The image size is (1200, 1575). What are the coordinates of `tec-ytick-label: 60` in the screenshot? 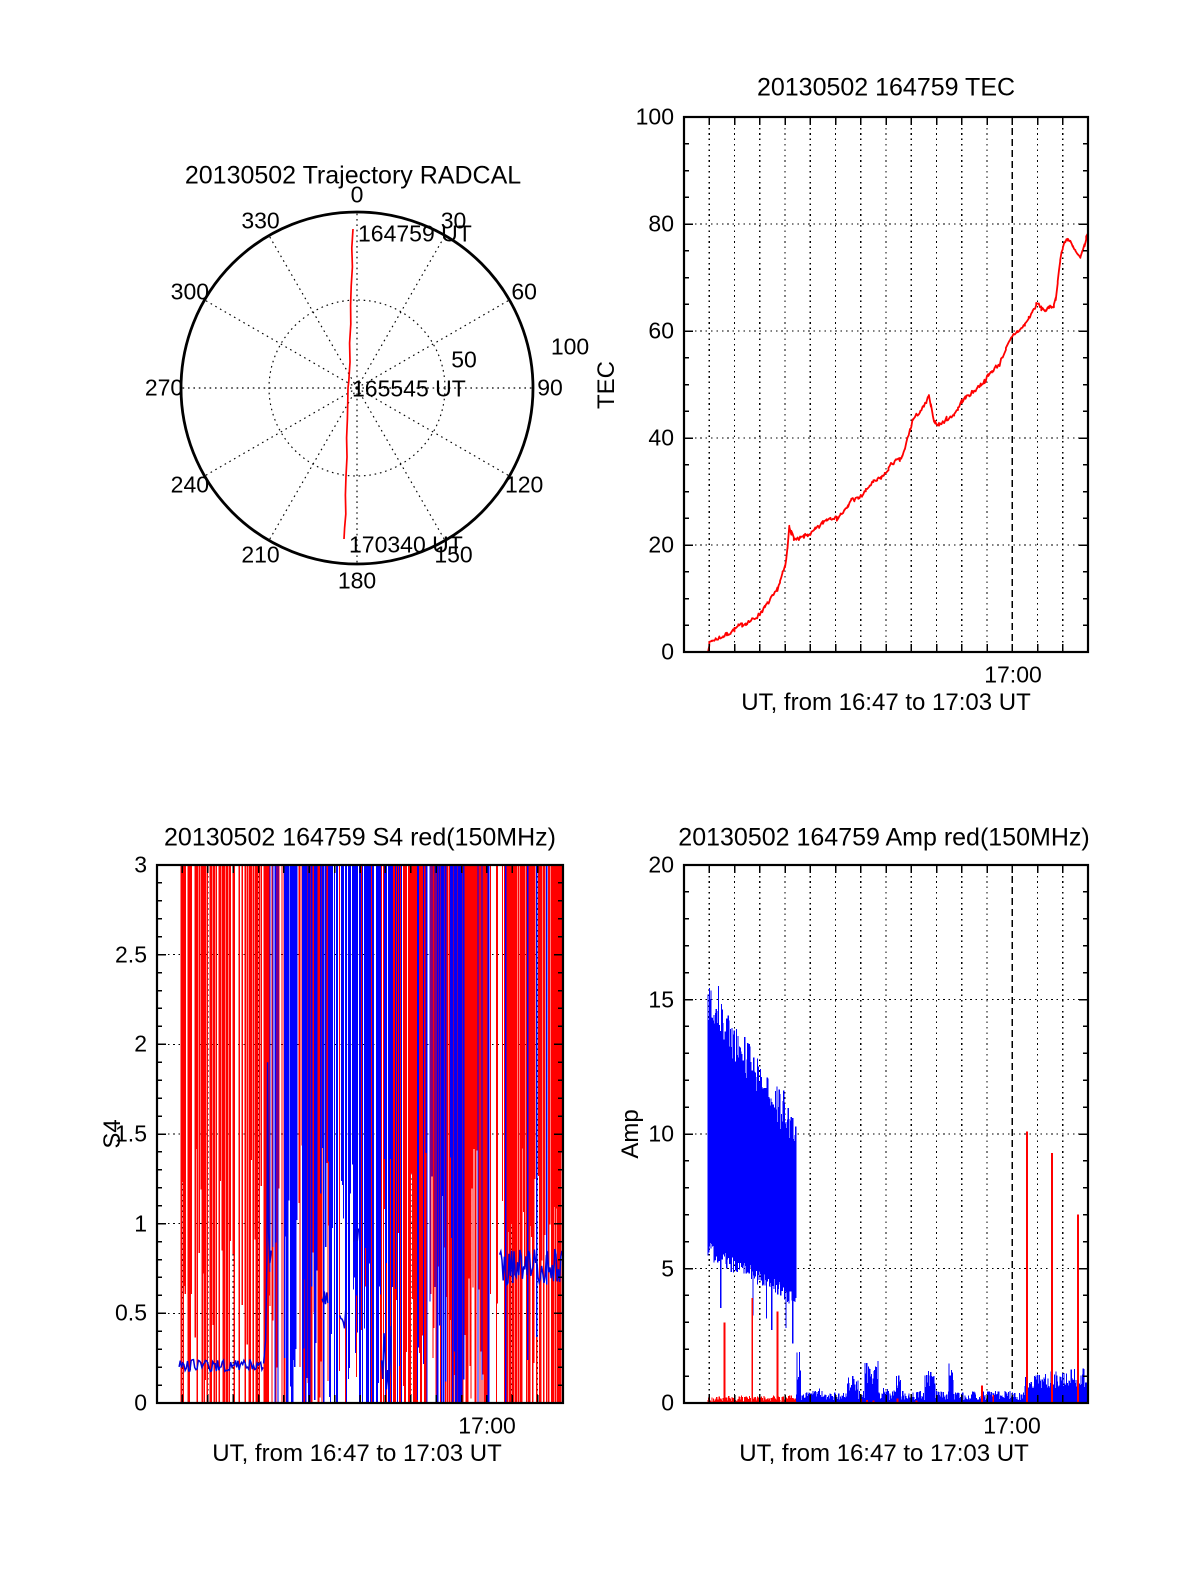 It's located at (661, 330).